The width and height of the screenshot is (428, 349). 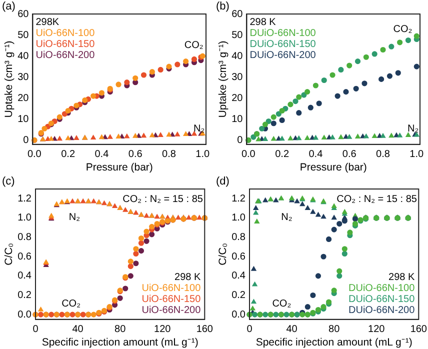 I want to click on legend-title: 298K, so click(x=48, y=22).